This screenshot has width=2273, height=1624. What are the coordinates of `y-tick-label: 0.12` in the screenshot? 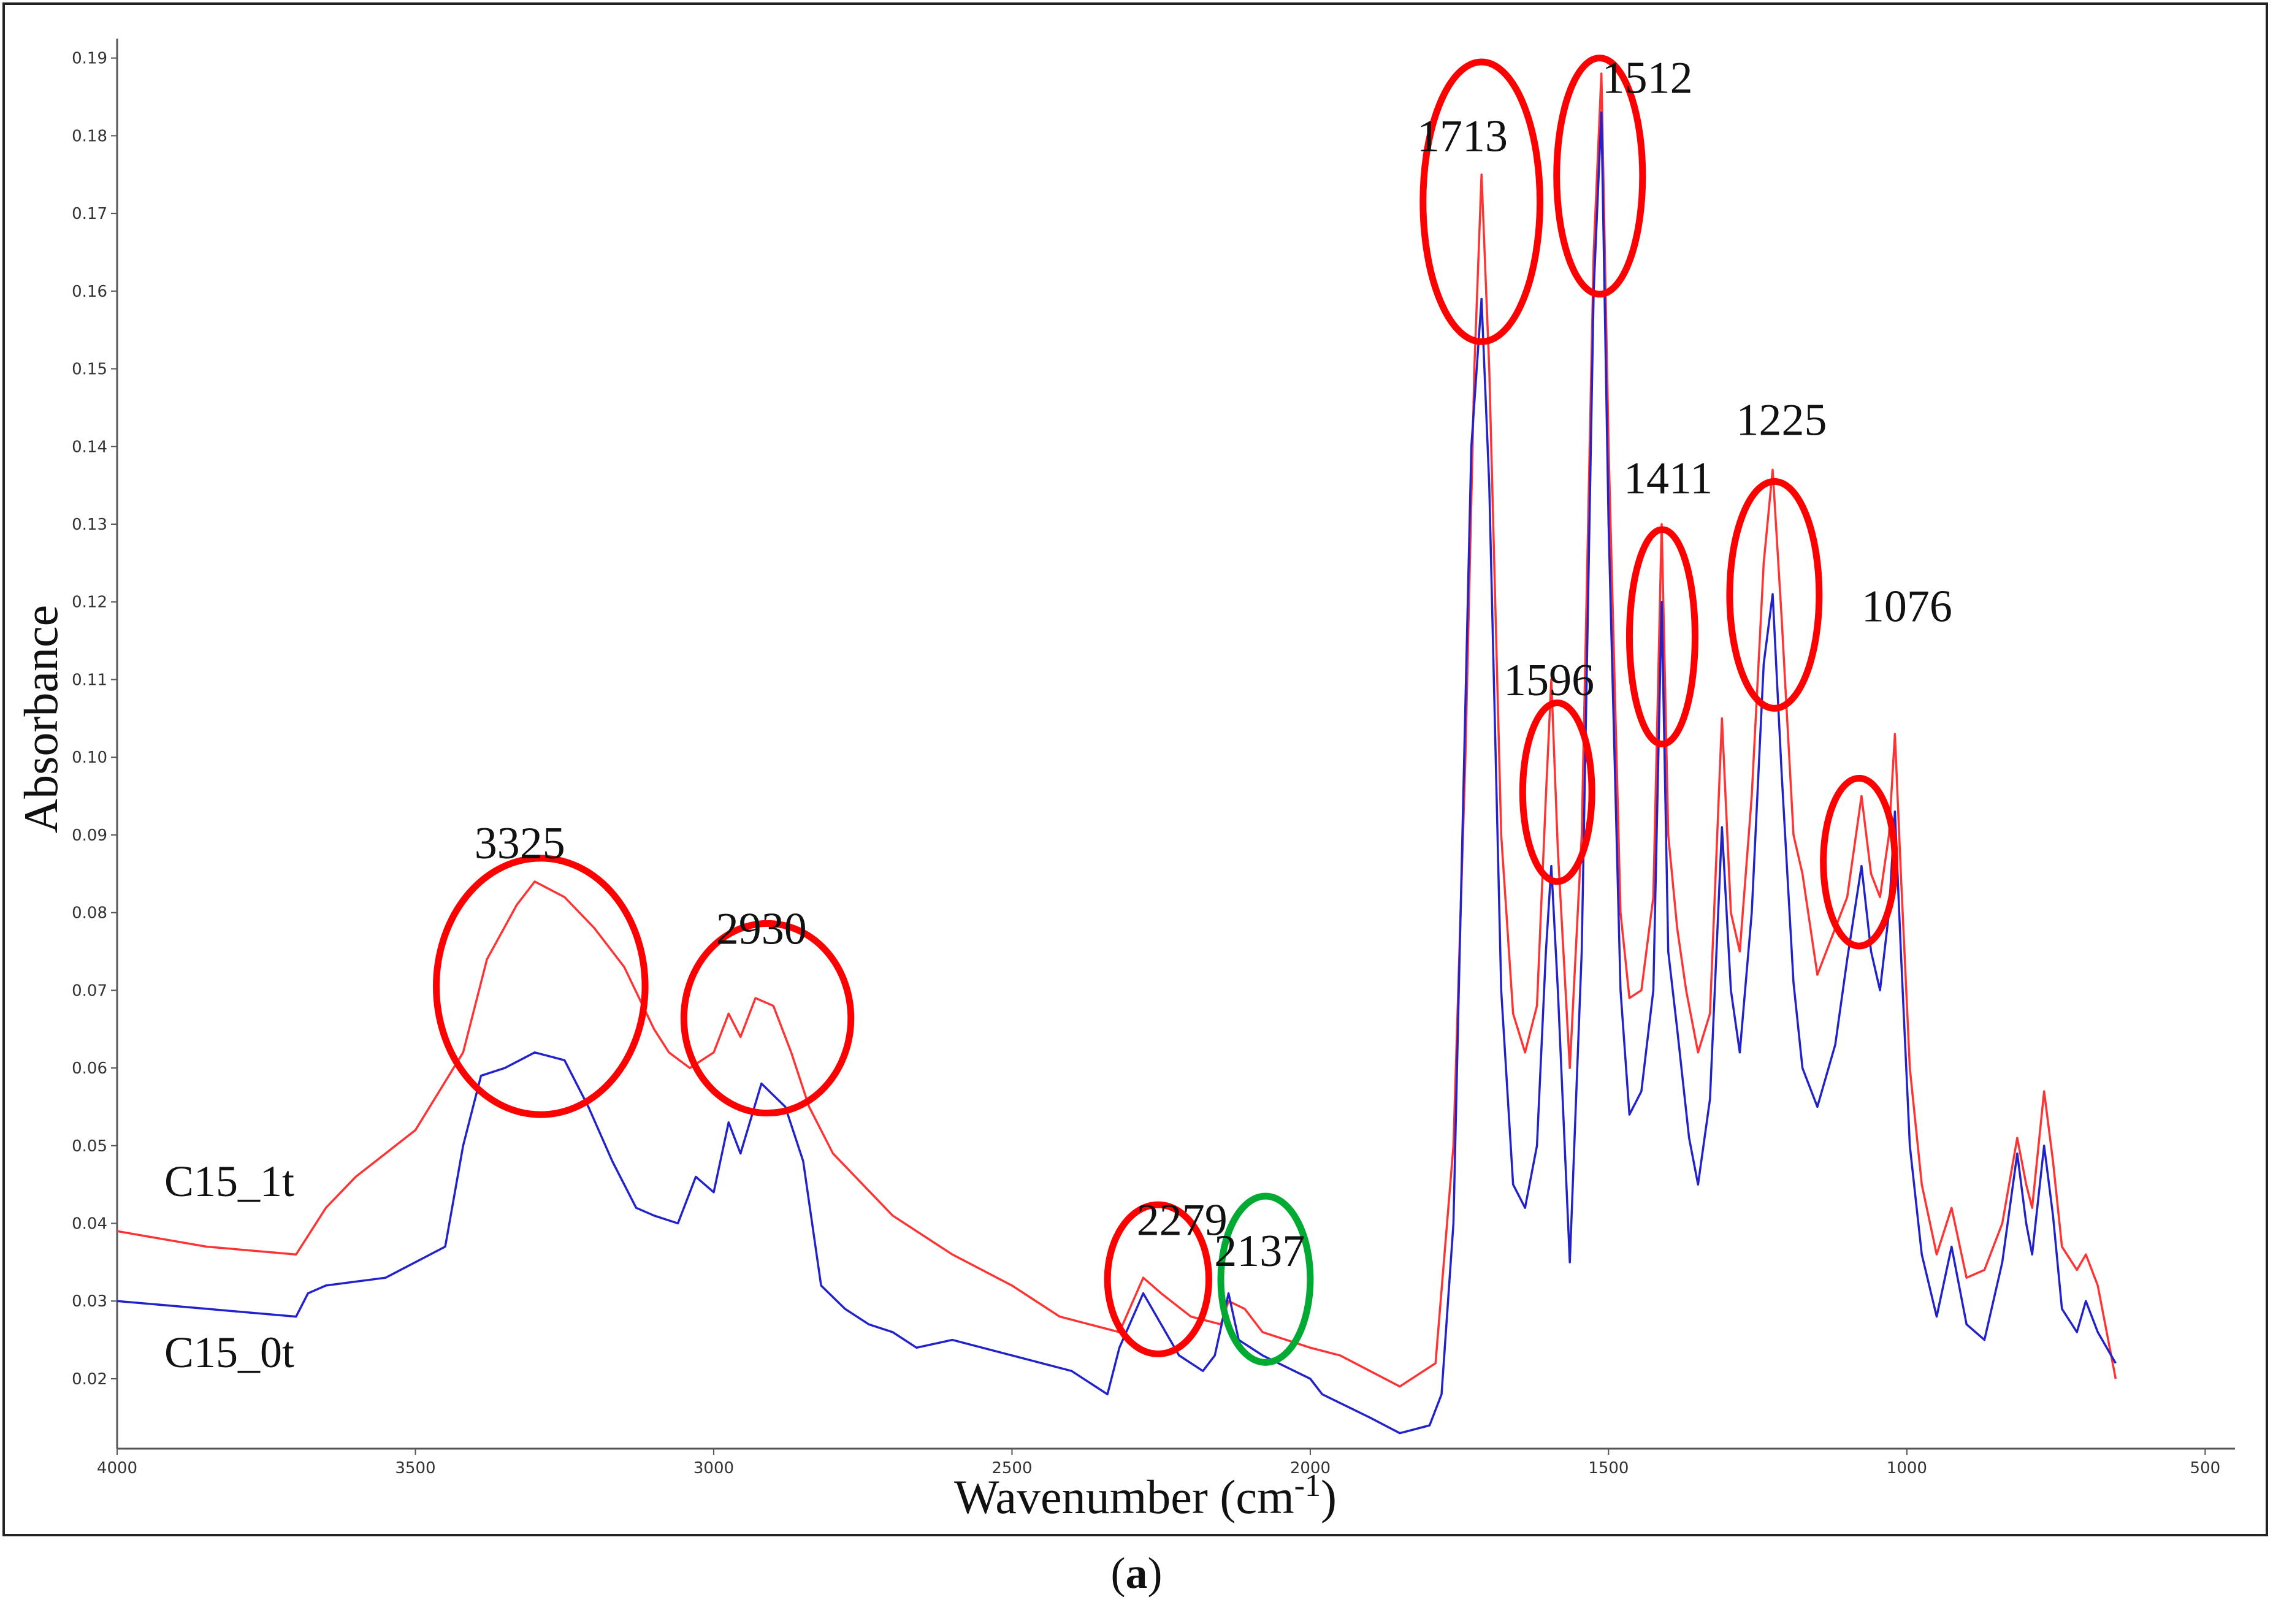 It's located at (89, 602).